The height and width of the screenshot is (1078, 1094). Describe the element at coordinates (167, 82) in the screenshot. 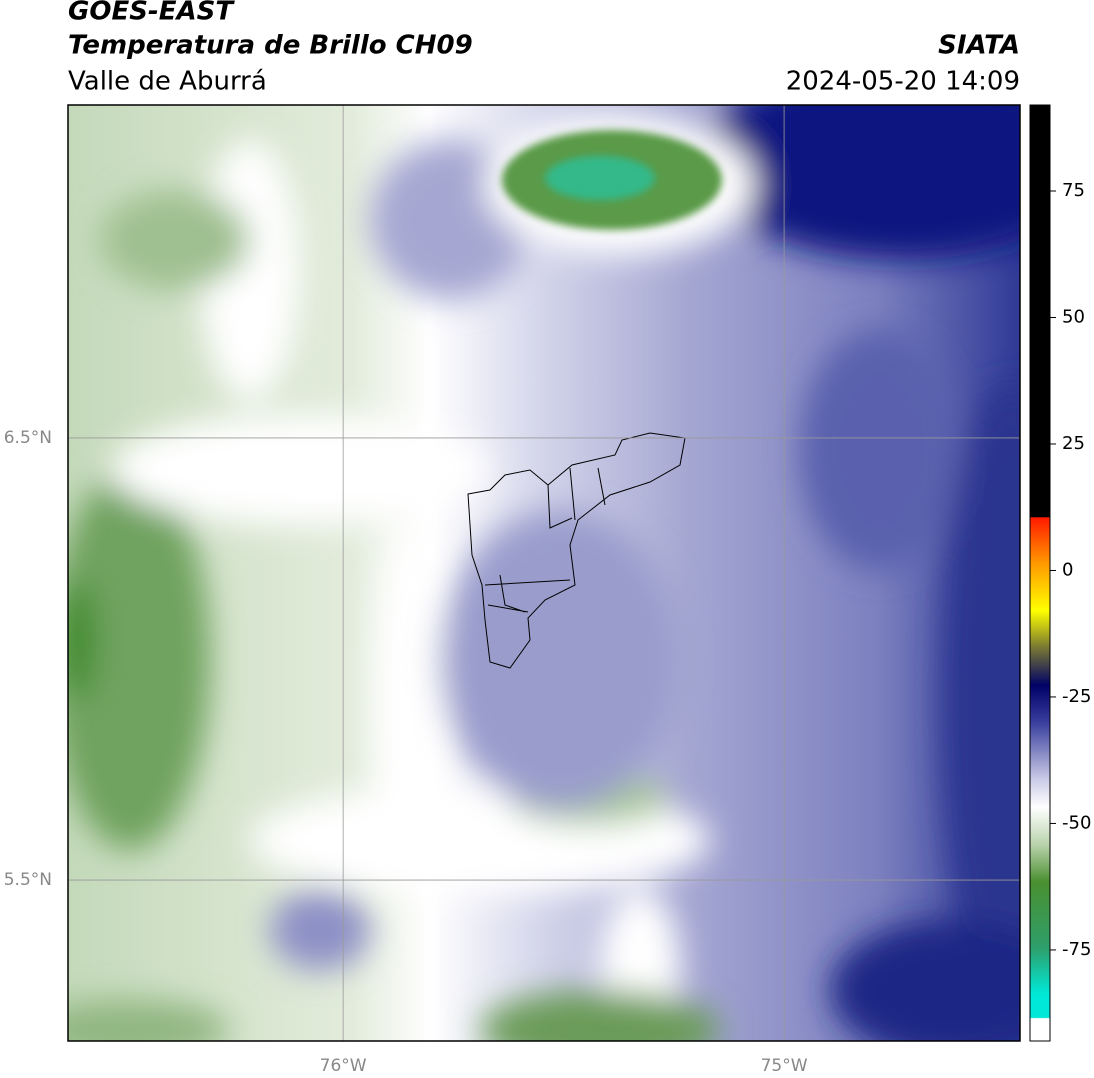

I see `region: Valle de Aburrá` at that location.